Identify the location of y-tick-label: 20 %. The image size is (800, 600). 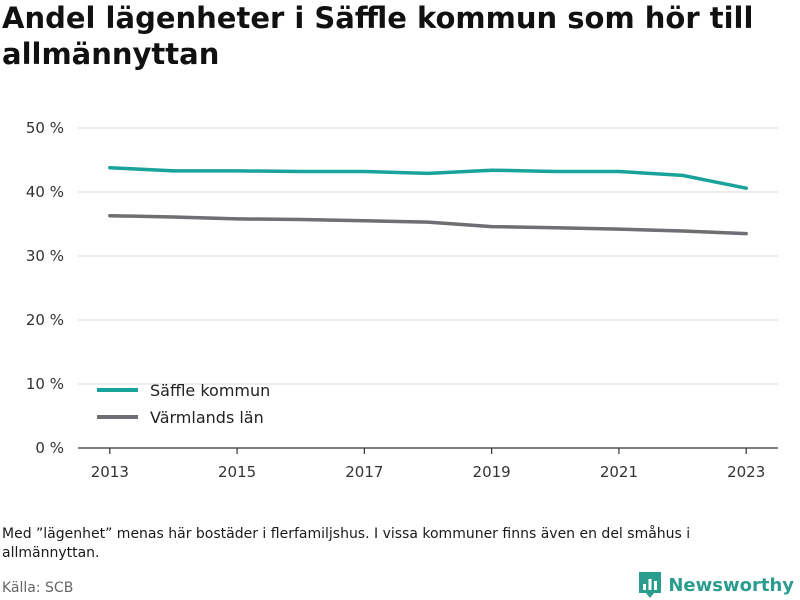
(45, 320).